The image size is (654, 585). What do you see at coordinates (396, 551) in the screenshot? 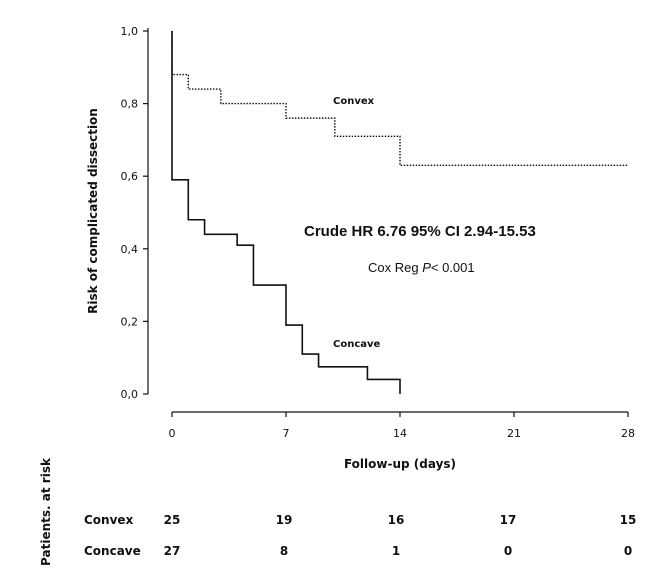
I see `risk-cell: 1` at bounding box center [396, 551].